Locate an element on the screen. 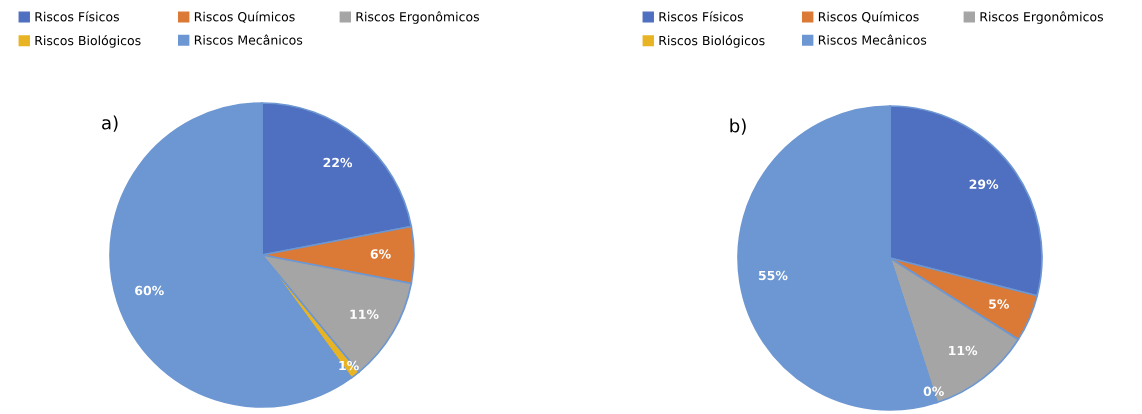 The height and width of the screenshot is (414, 1142). text: a) is located at coordinates (110, 123).